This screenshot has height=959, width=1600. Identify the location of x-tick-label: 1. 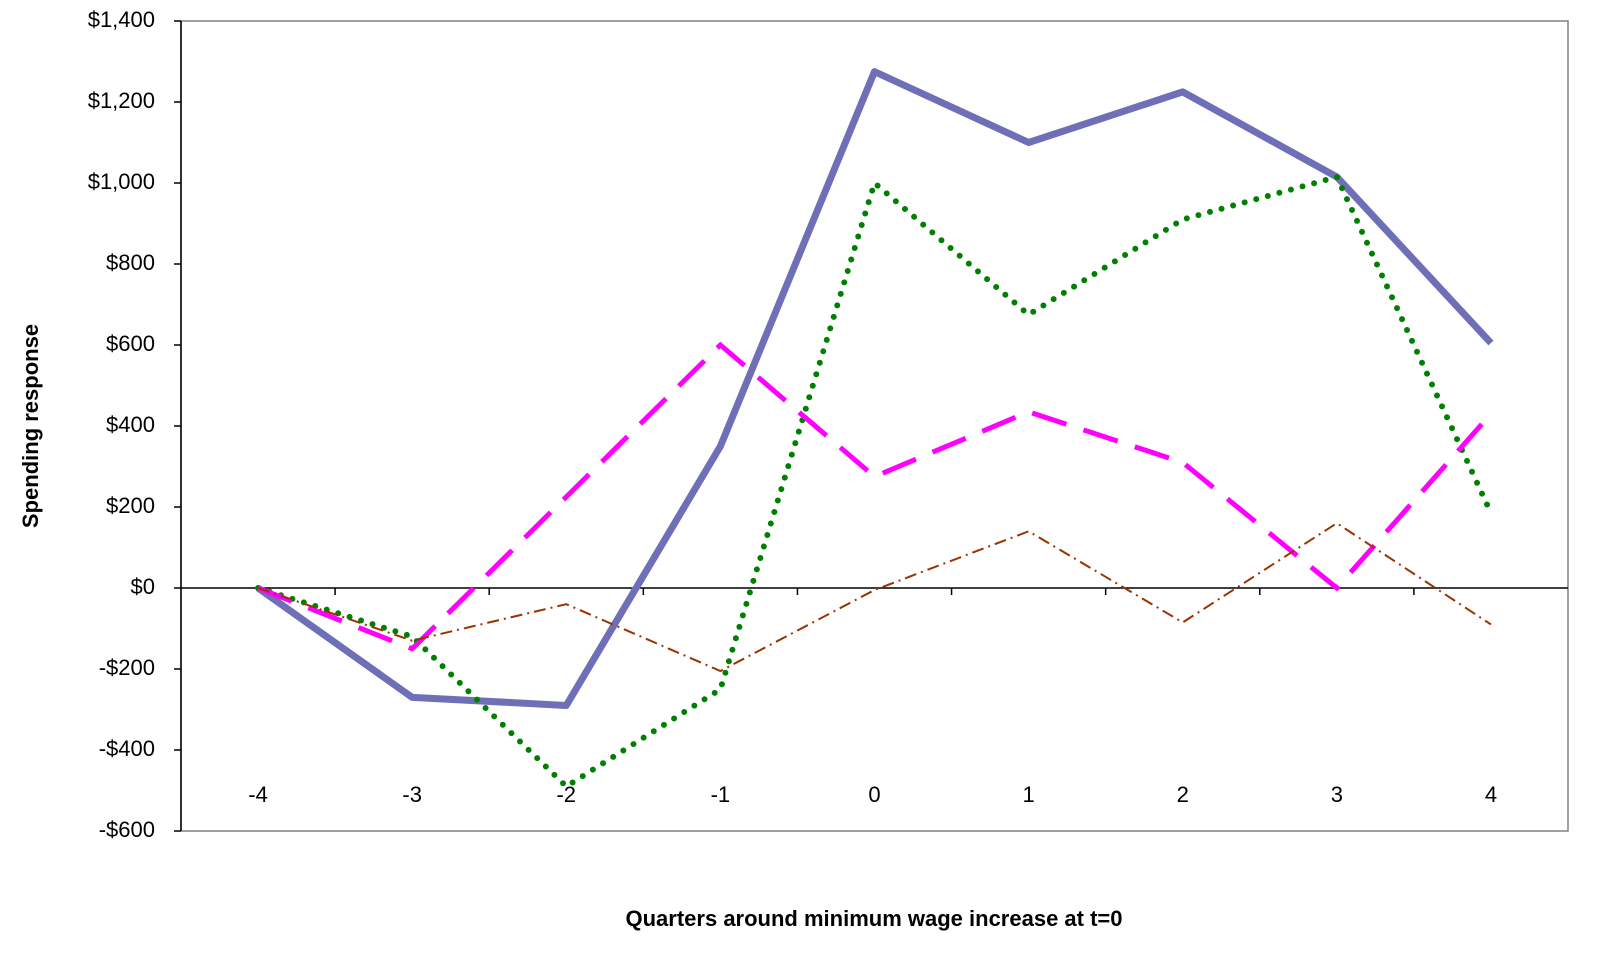
(1028, 794).